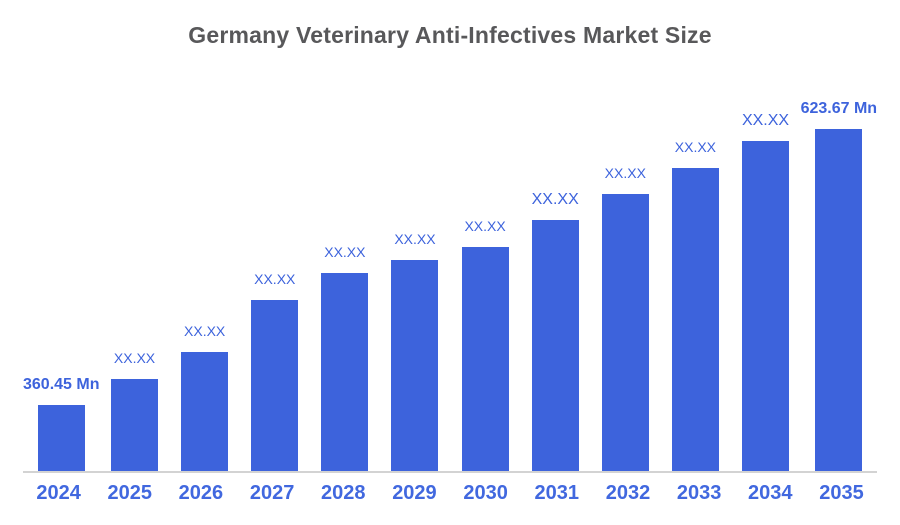  Describe the element at coordinates (61, 285) in the screenshot. I see `bar-column: 360.45 Mn` at that location.